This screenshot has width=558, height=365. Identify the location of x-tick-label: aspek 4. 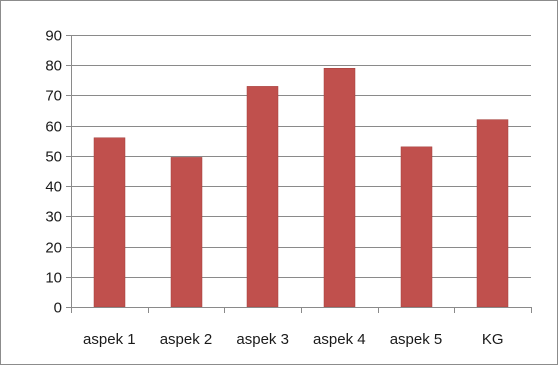
(339, 339).